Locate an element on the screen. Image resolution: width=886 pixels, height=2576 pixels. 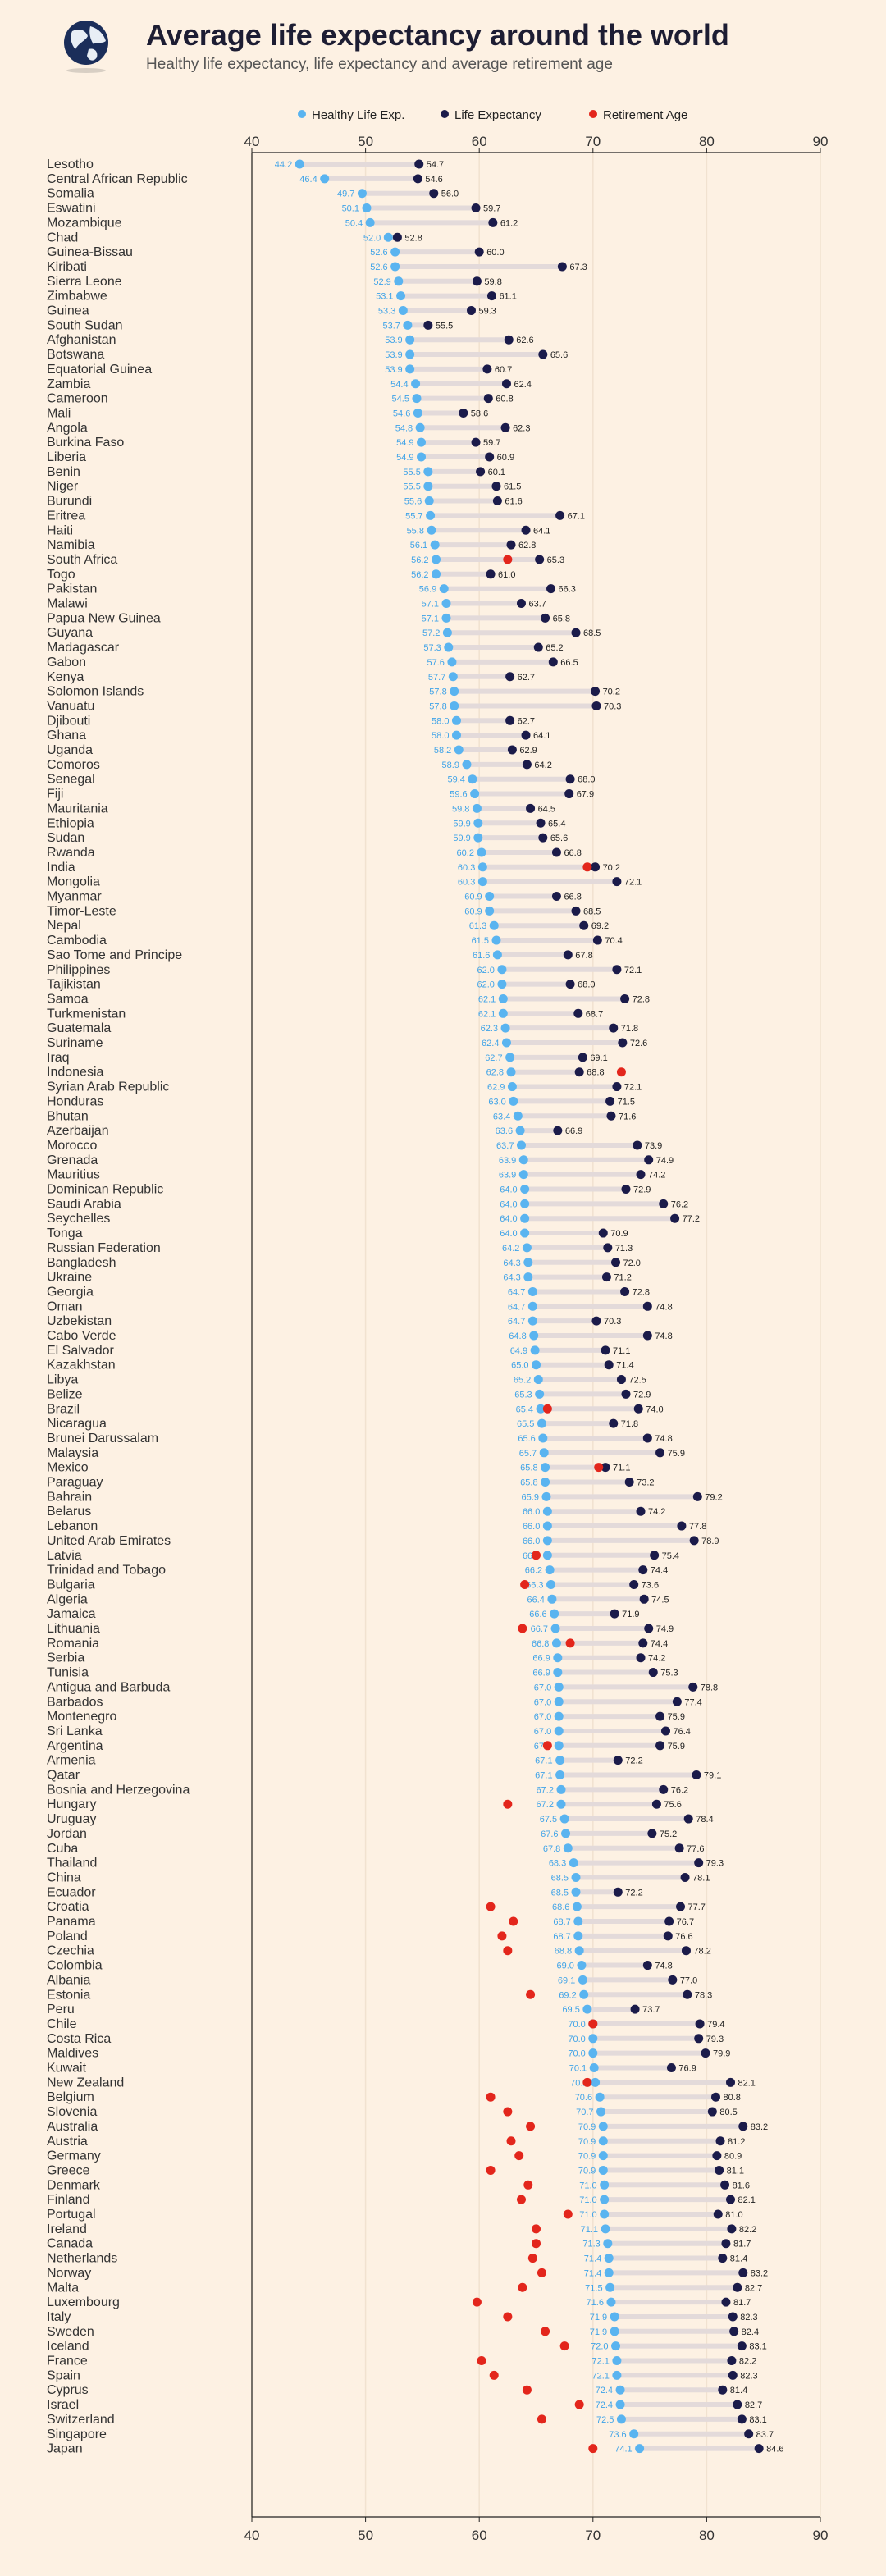
country-label: Brunei Darussalam is located at coordinates (103, 1439).